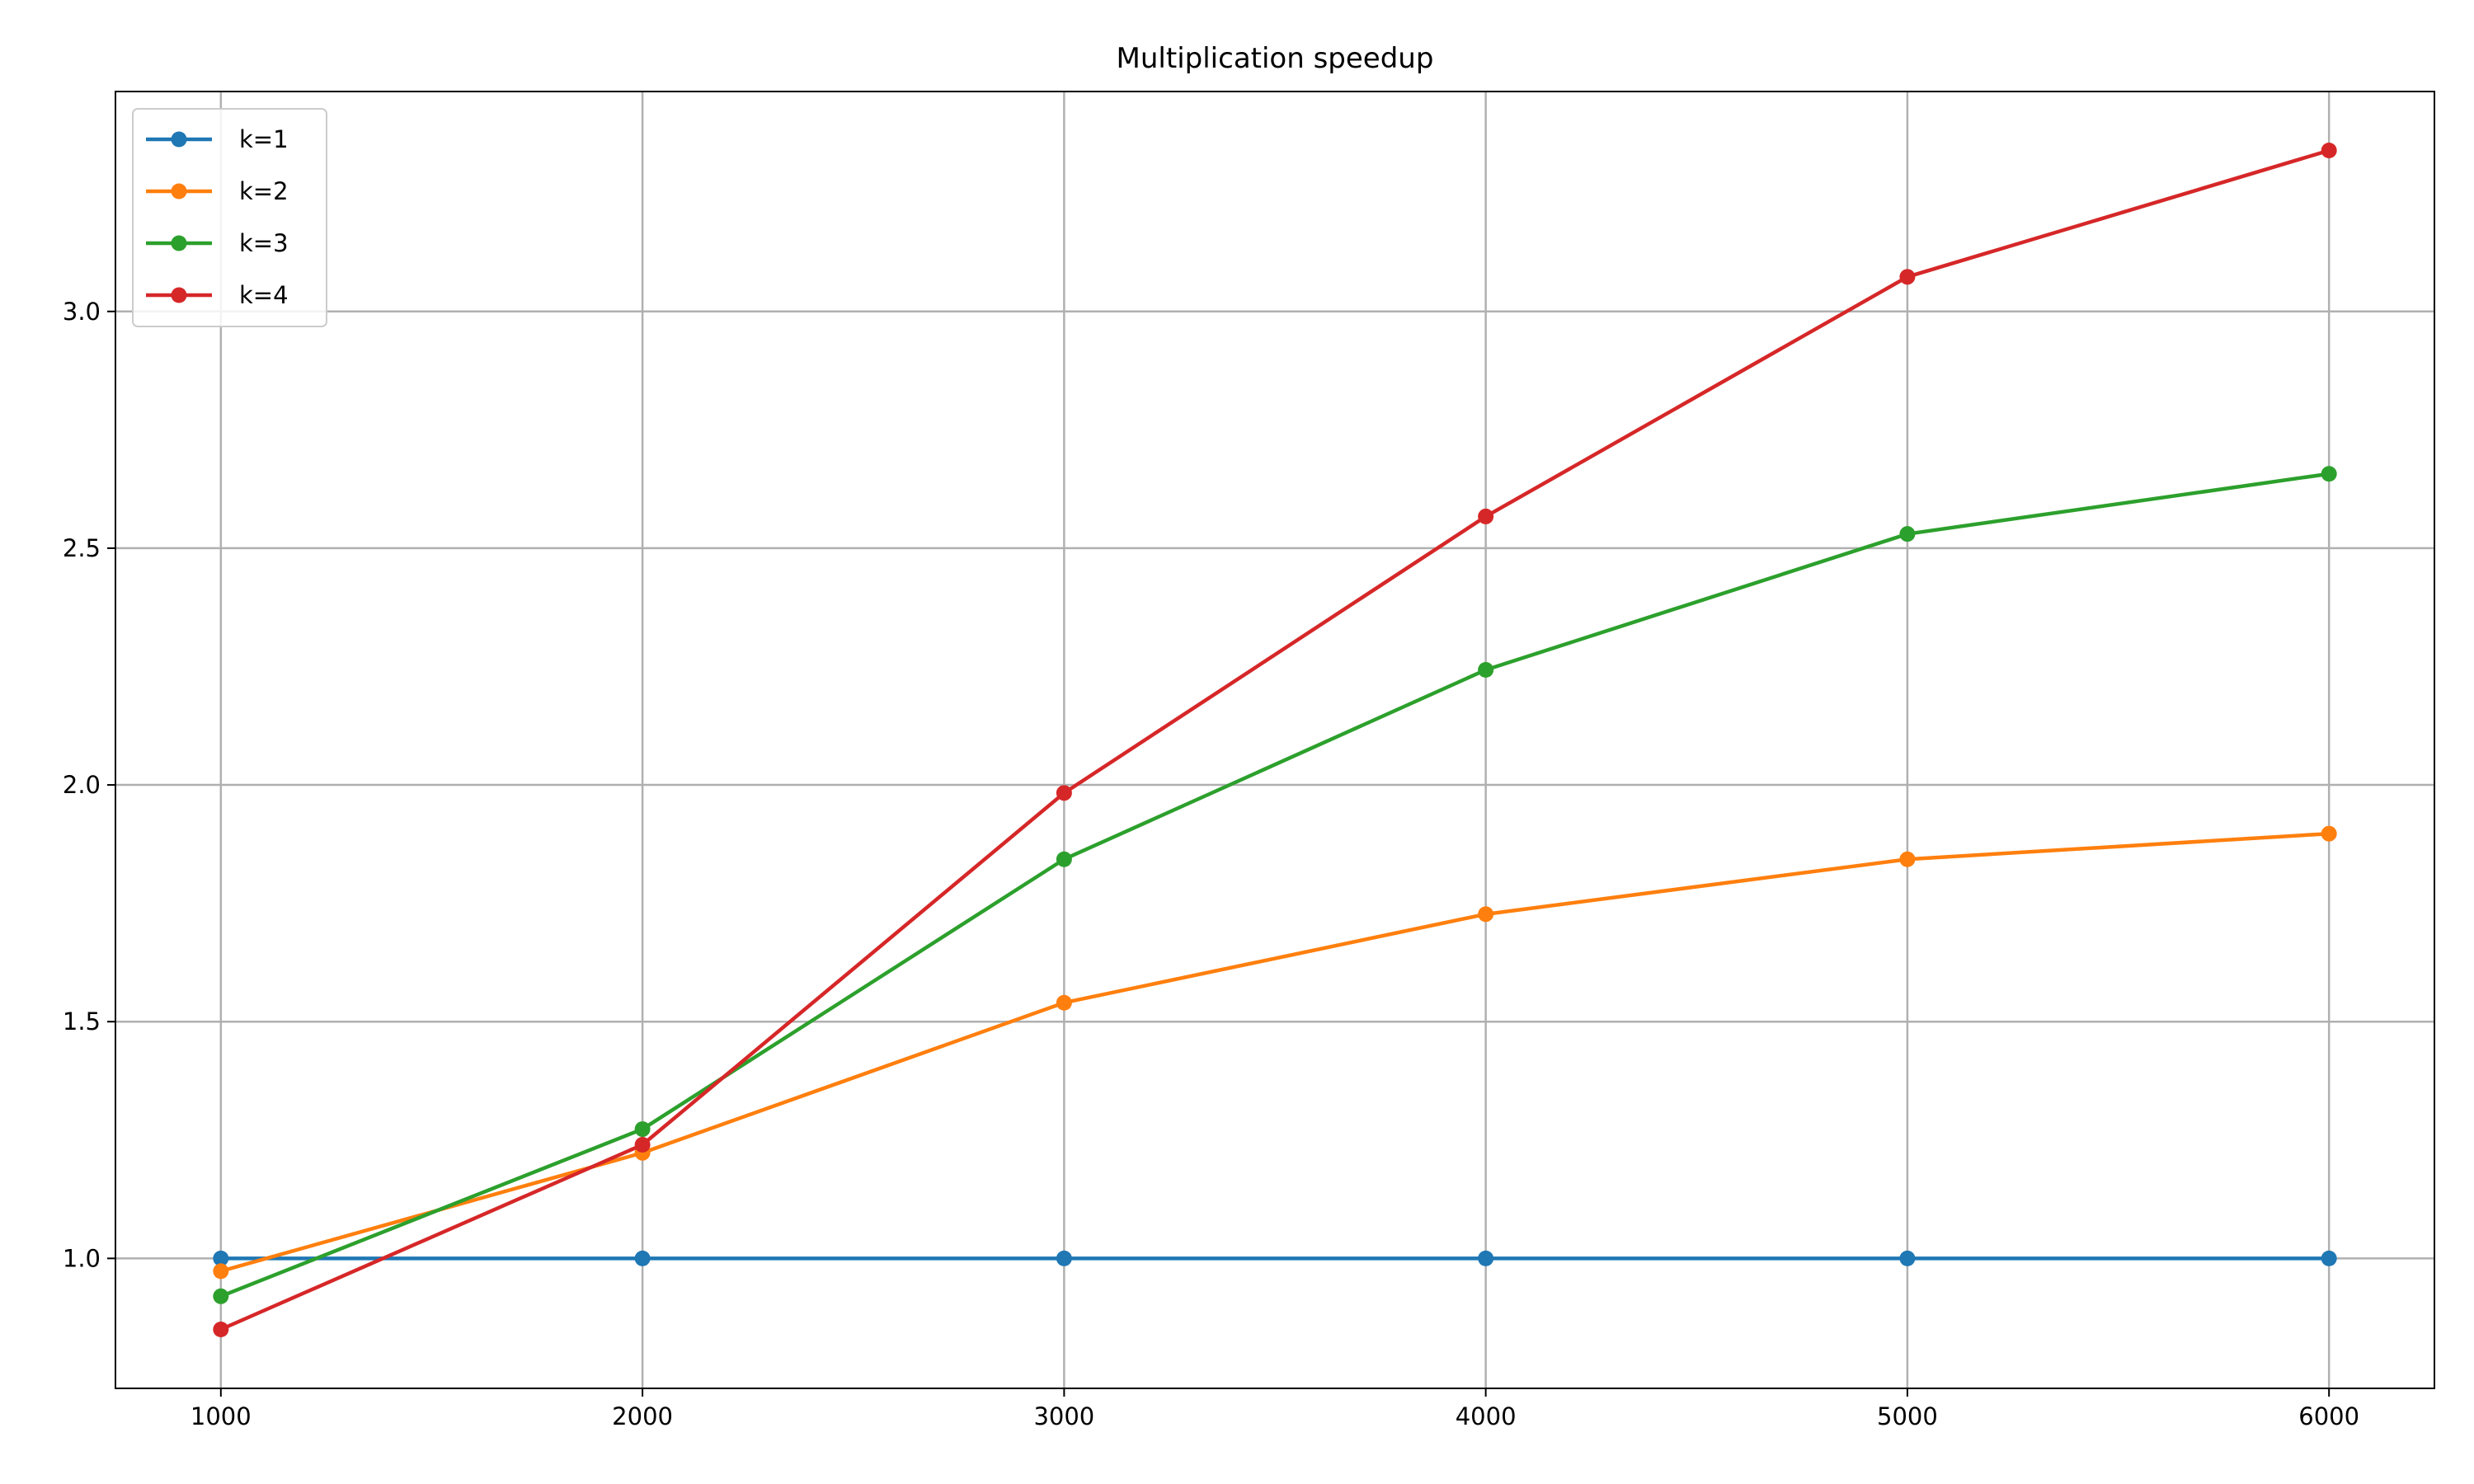  Describe the element at coordinates (642, 1416) in the screenshot. I see `x-tick-label: 2000` at that location.